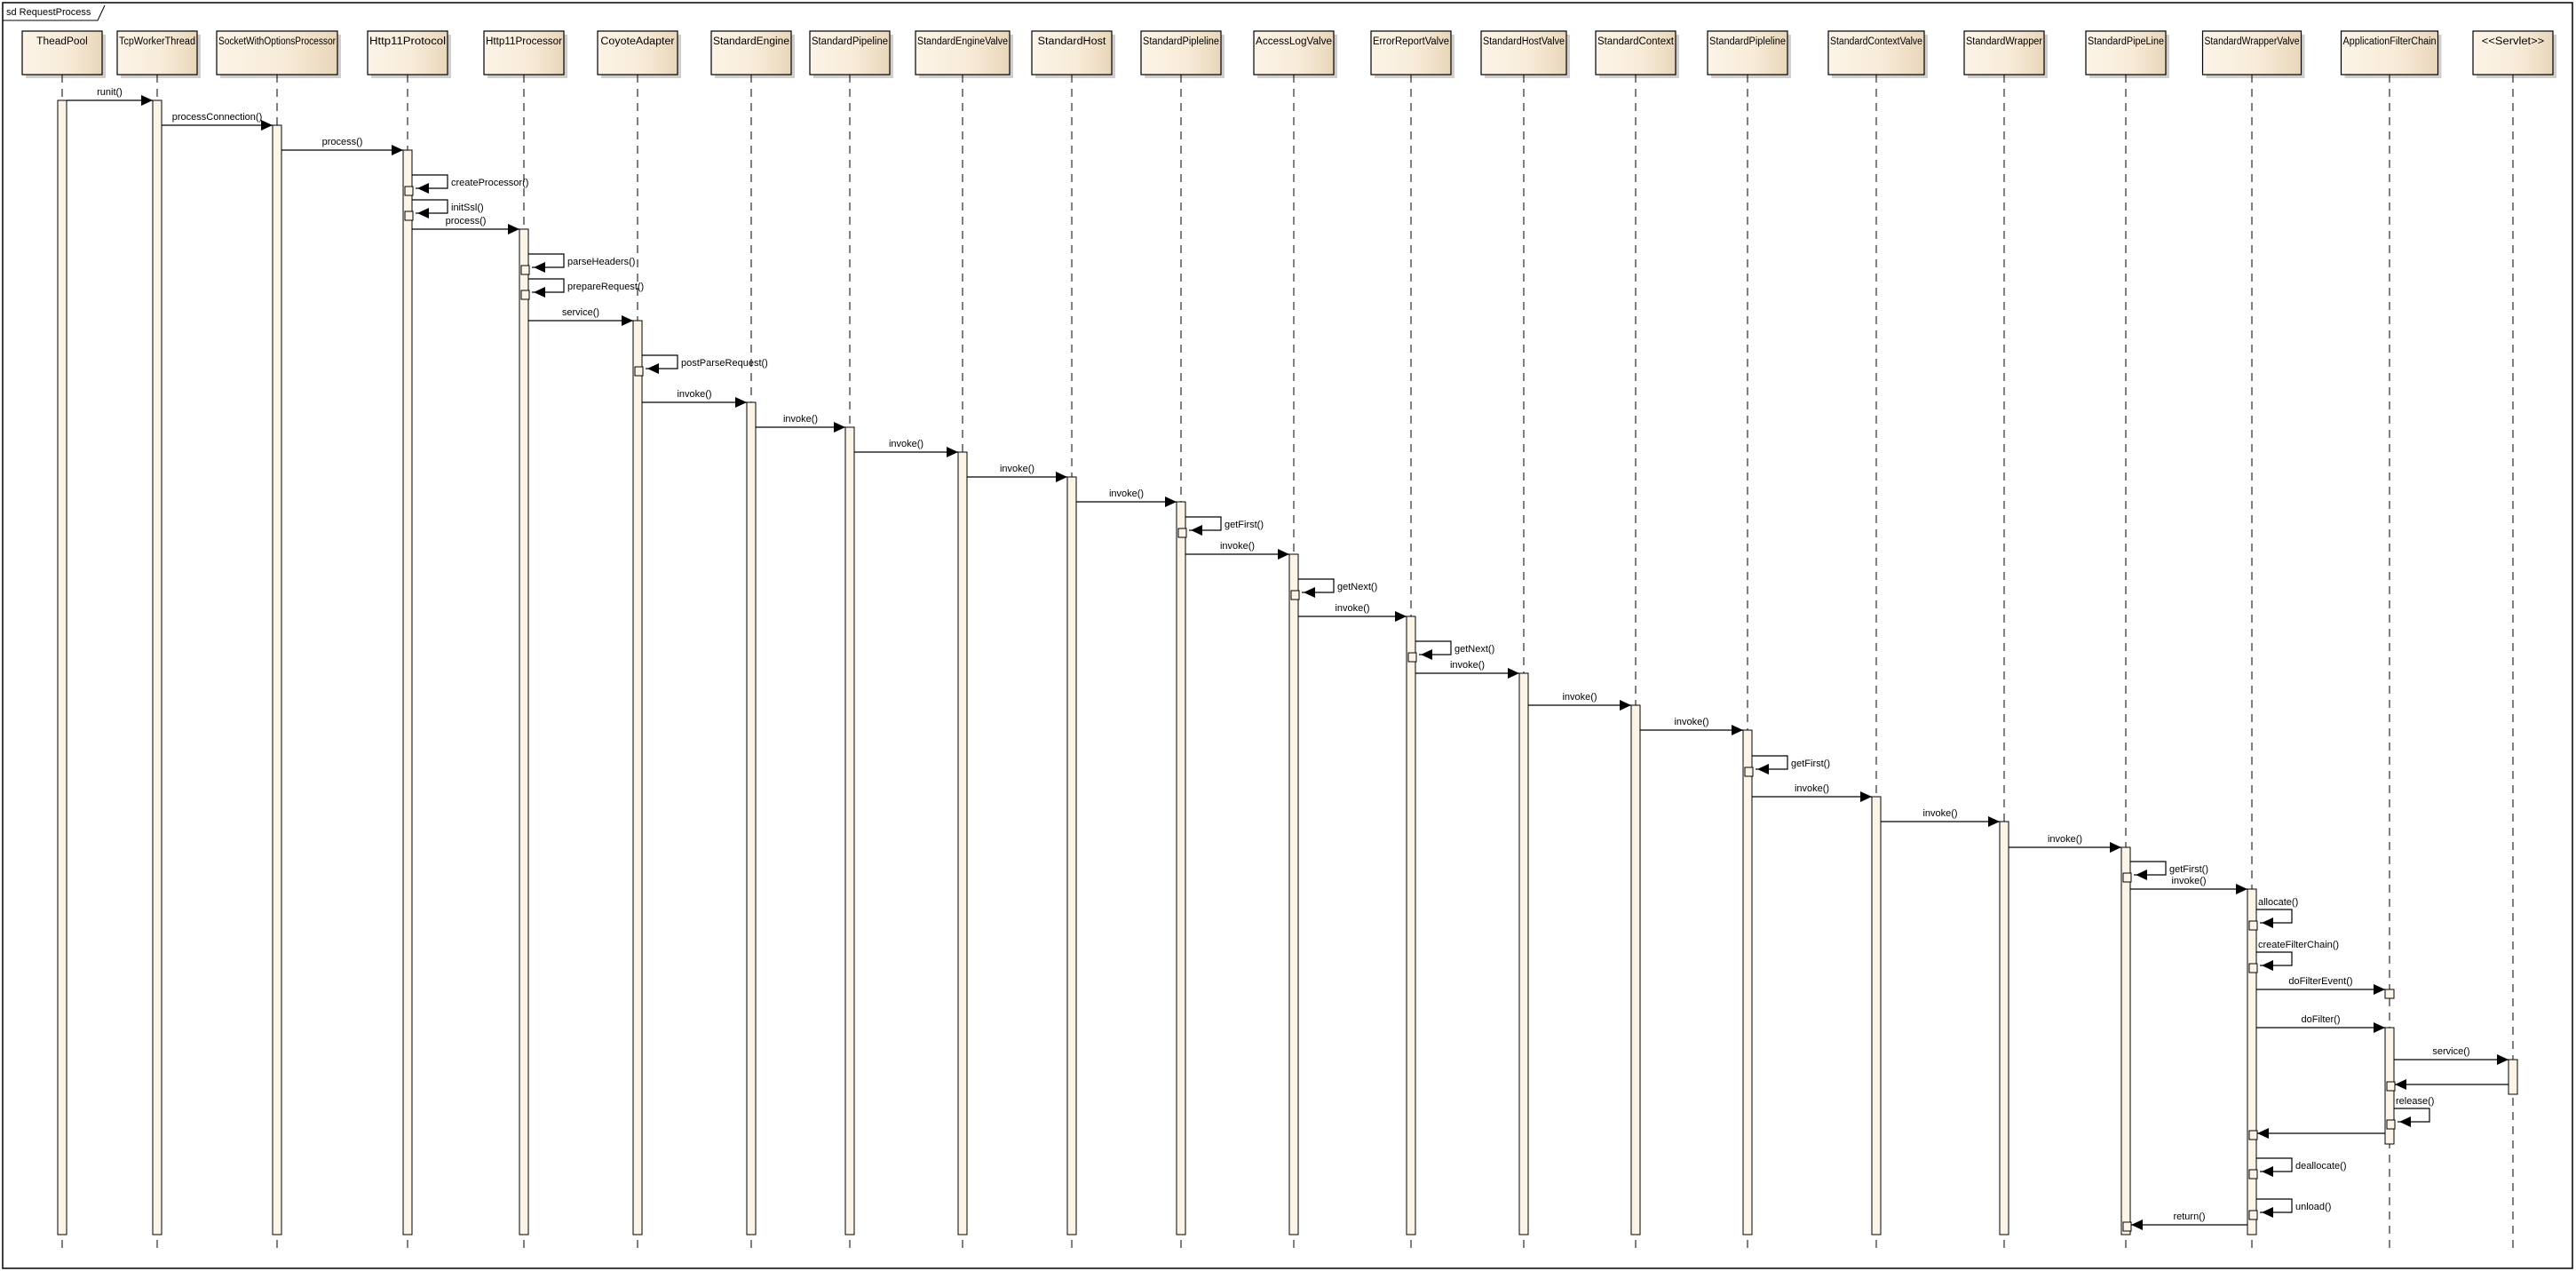 The width and height of the screenshot is (2576, 1271). Describe the element at coordinates (279, 641) in the screenshot. I see `lifeline: SocketWithOptionsProcessor` at that location.